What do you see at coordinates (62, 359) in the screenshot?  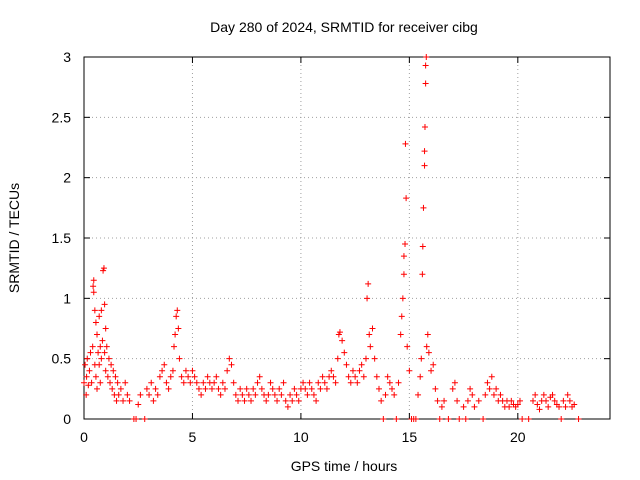 I see `y-tick-label: 0.5` at bounding box center [62, 359].